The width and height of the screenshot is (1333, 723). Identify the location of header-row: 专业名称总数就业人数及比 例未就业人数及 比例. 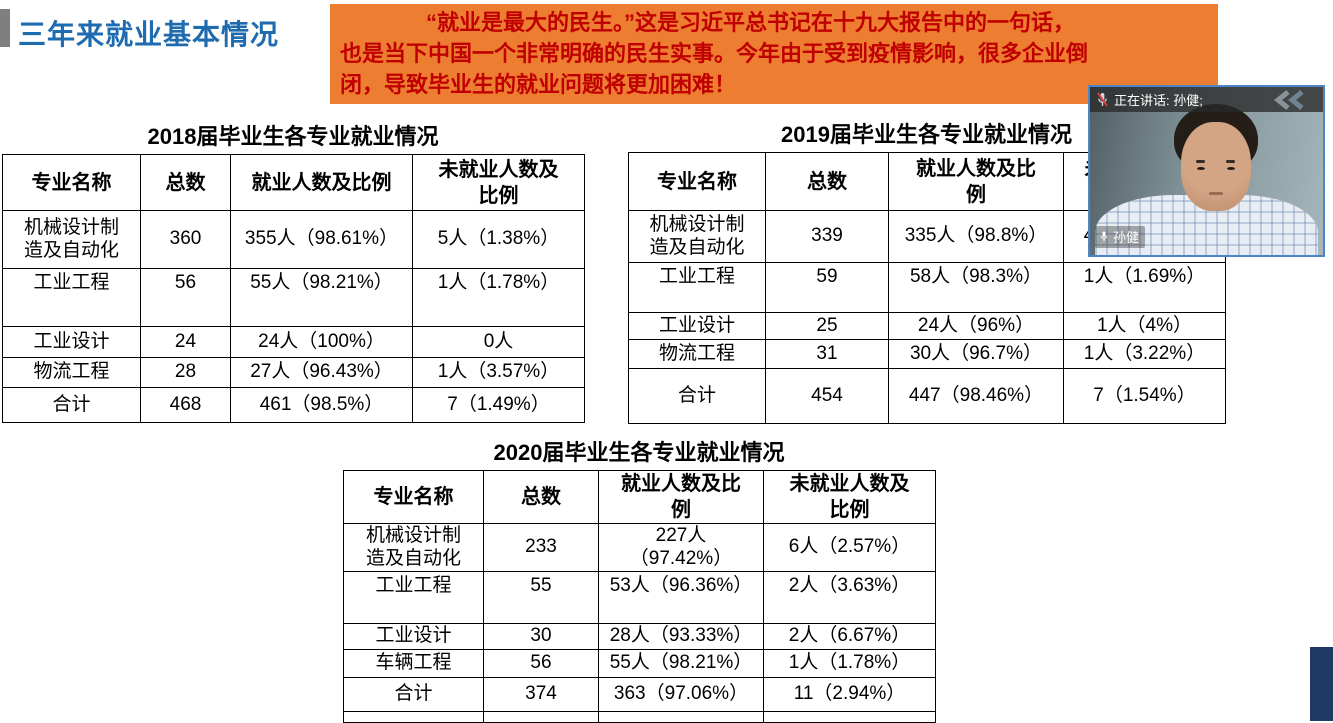
(639, 497).